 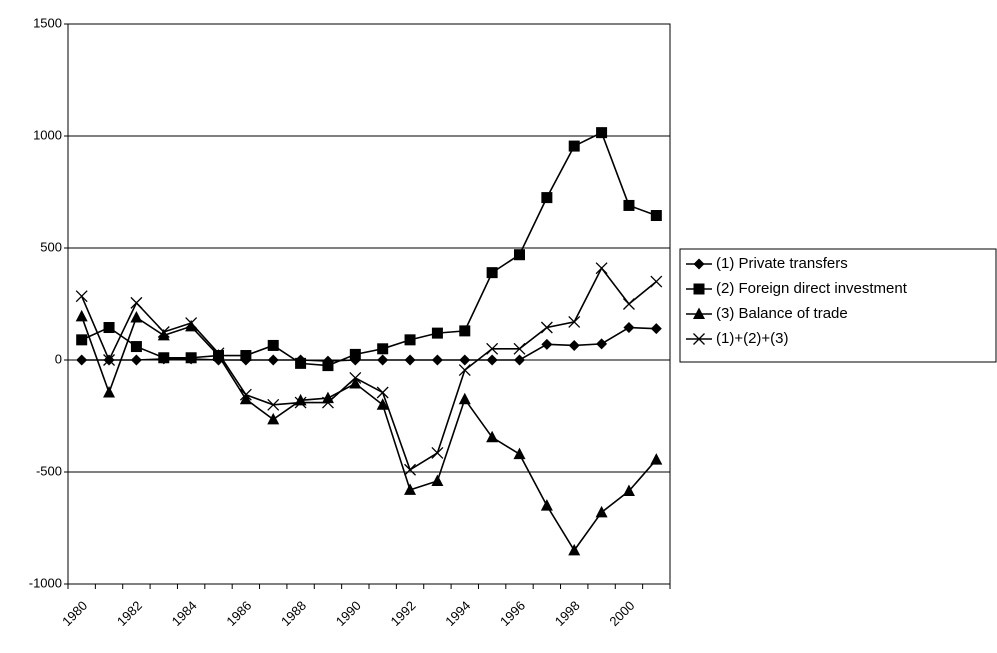 I want to click on legend-label: (3) Balance of trade, so click(x=782, y=313).